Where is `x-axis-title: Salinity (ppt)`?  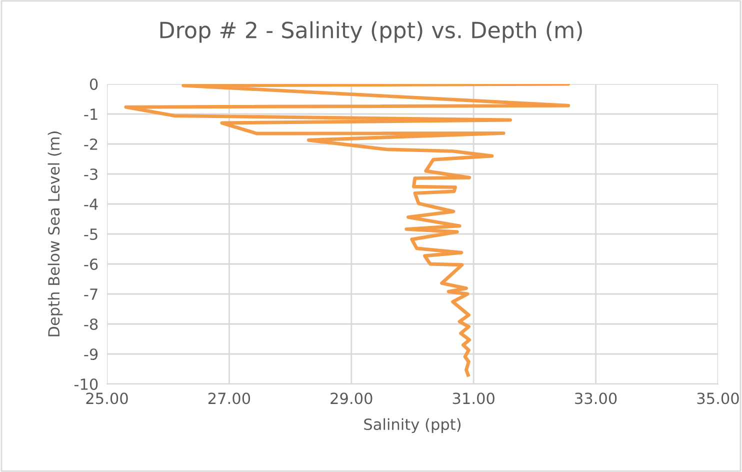 x-axis-title: Salinity (ppt) is located at coordinates (412, 426).